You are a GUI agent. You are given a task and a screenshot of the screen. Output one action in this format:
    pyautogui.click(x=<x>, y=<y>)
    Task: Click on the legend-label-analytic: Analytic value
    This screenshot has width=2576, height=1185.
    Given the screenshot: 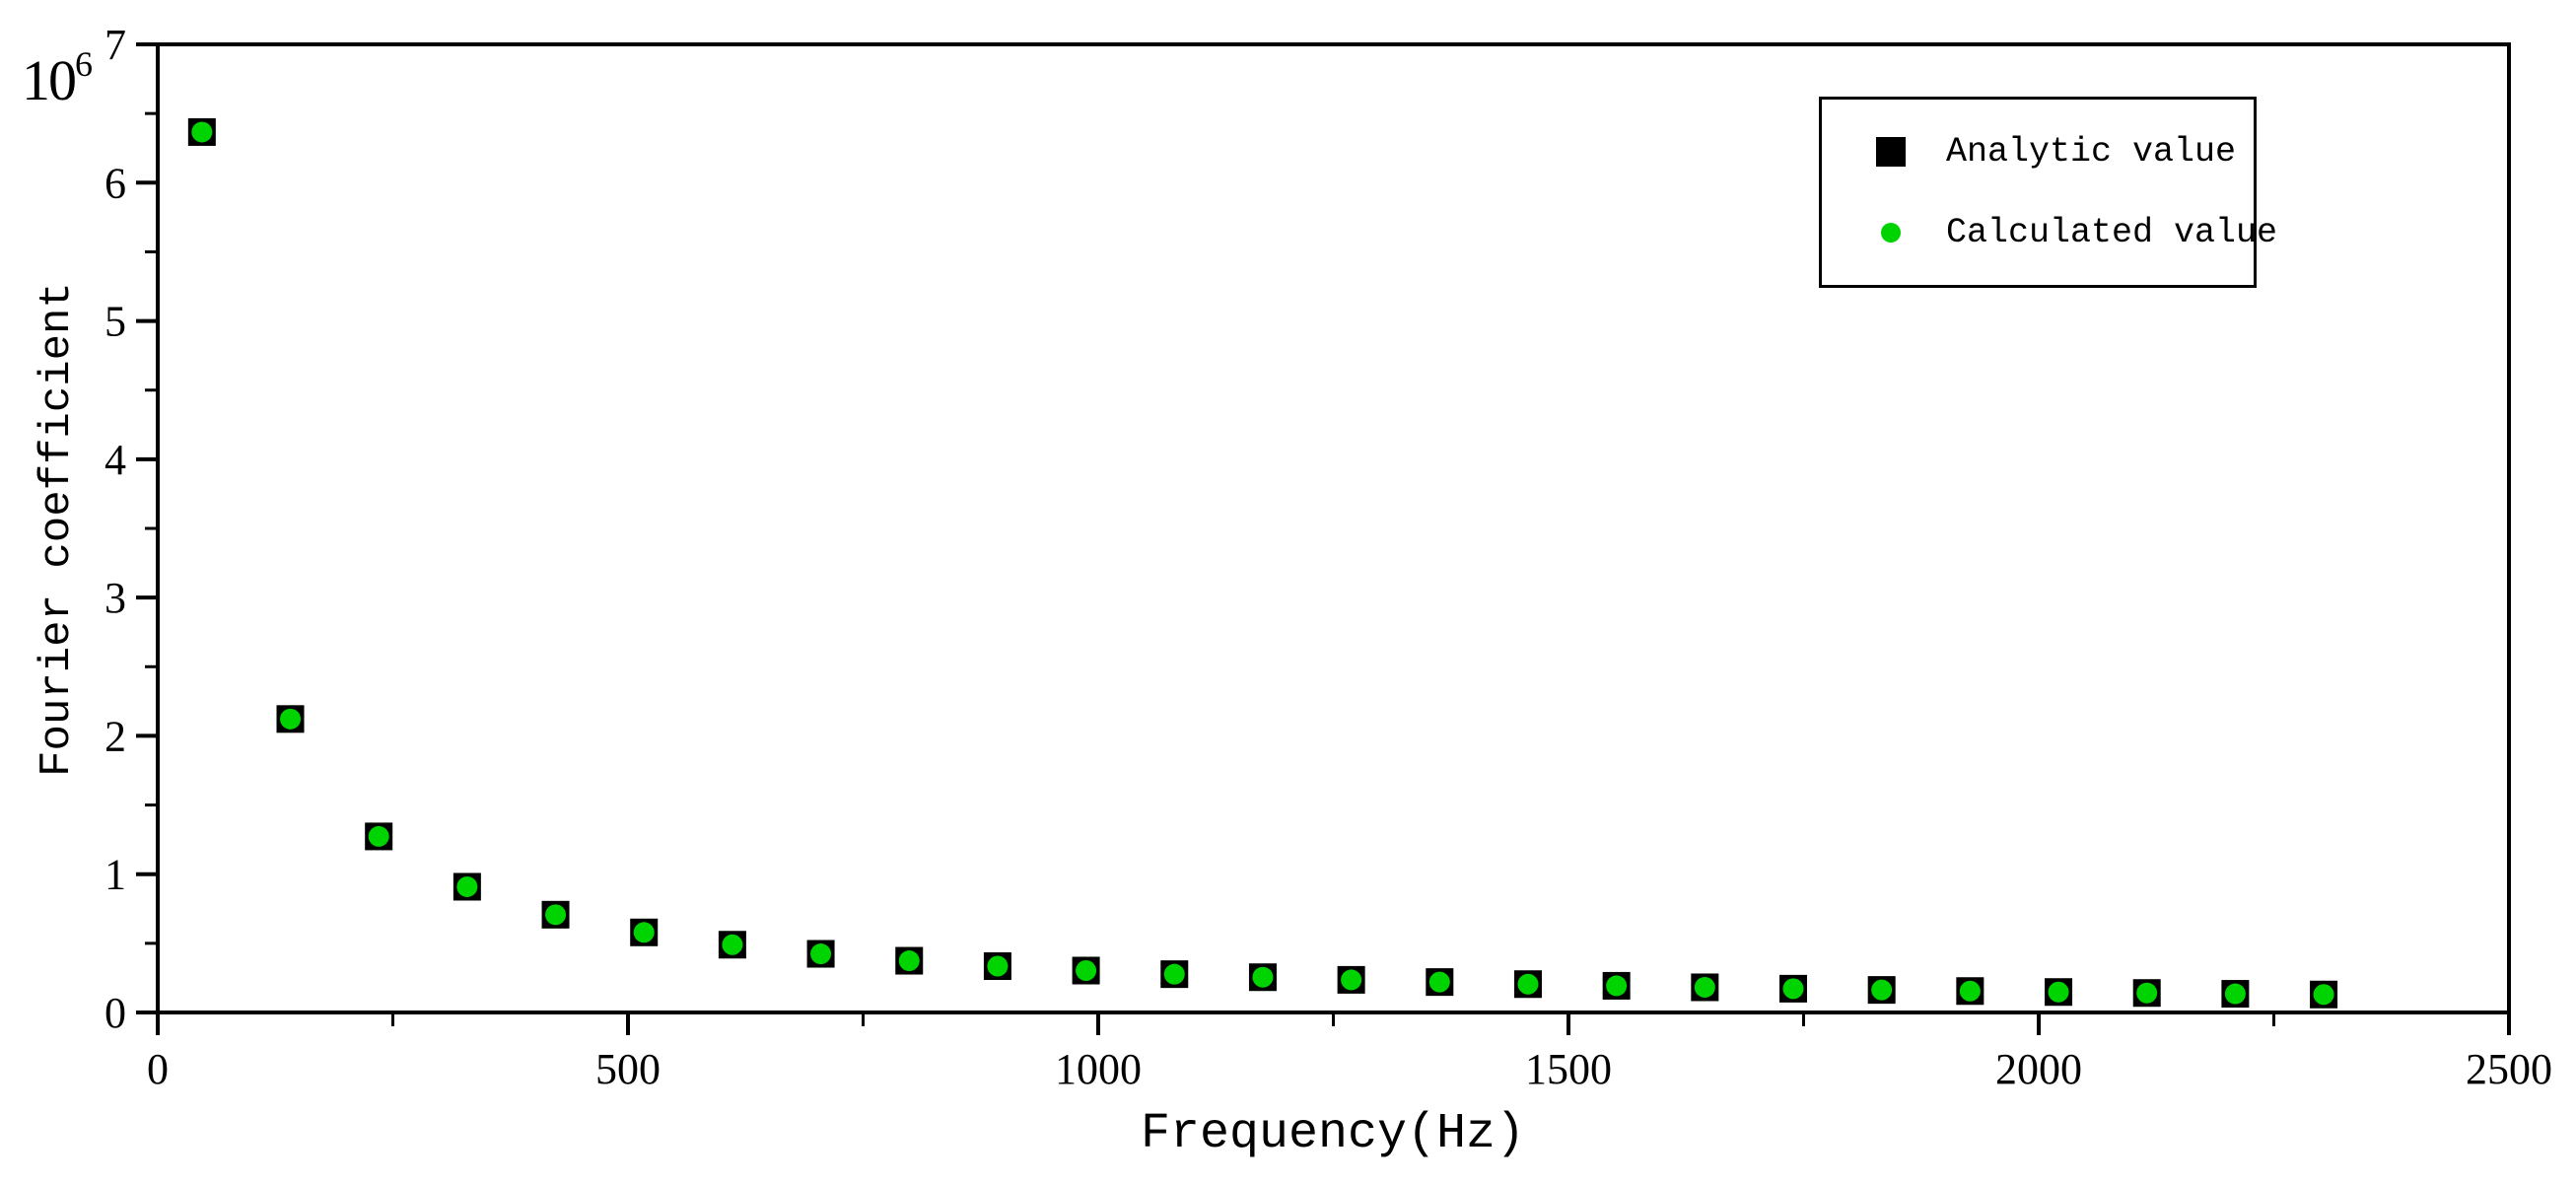 What is the action you would take?
    pyautogui.click(x=2091, y=152)
    